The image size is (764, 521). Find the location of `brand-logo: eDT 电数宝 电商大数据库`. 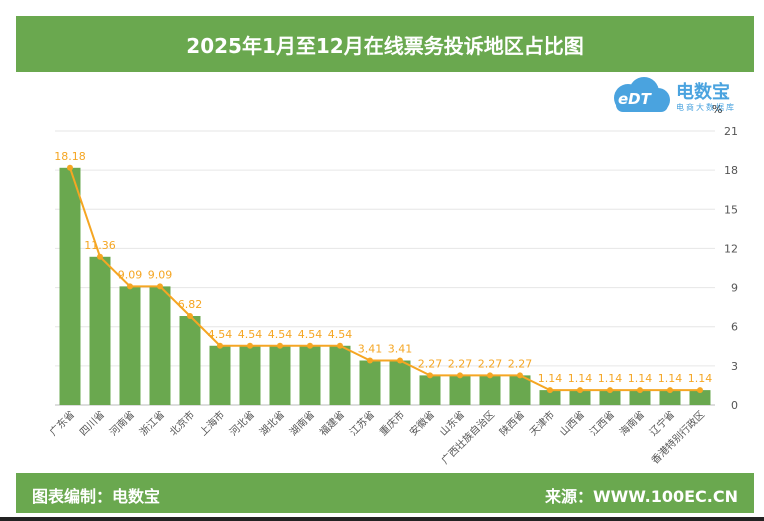

brand-logo: eDT 电数宝 电商大数据库 is located at coordinates (679, 96).